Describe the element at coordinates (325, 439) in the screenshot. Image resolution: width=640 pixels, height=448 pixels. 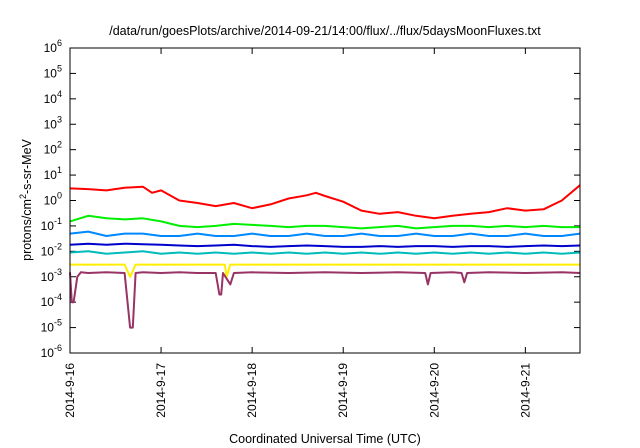
I see `x-axis-label: Coordinated Universal Time (UTC)` at that location.